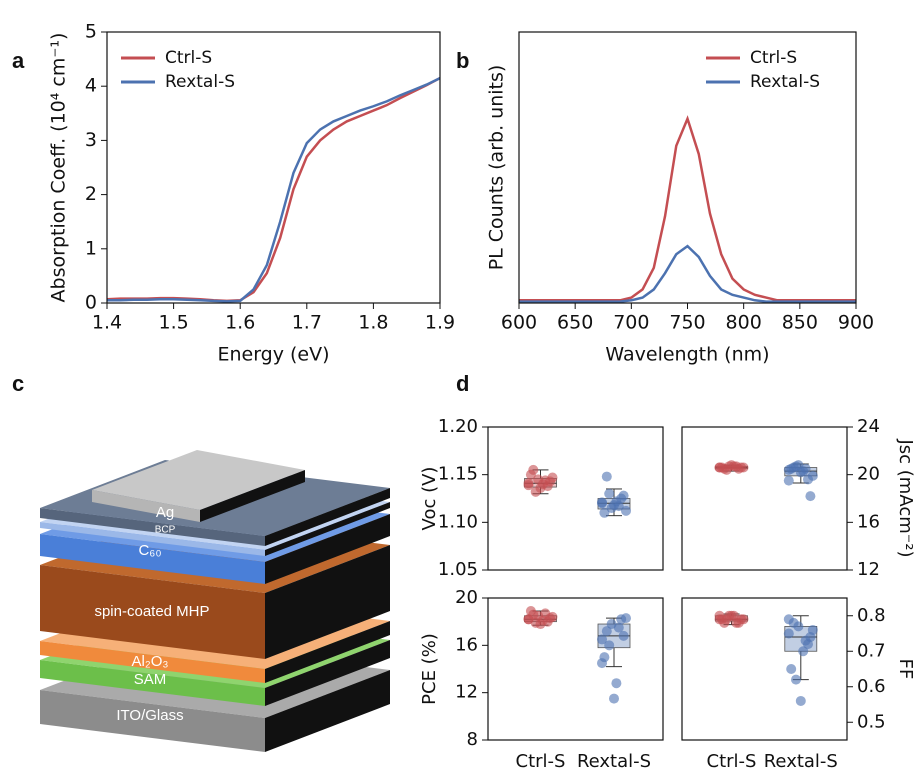  Describe the element at coordinates (91, 303) in the screenshot. I see `y-tick-label: 0` at that location.